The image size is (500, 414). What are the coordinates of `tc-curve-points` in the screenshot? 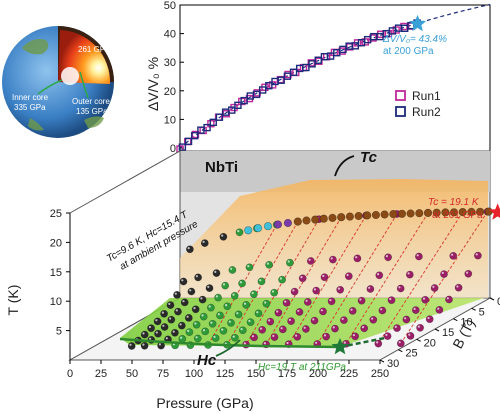 It's located at (368, 221).